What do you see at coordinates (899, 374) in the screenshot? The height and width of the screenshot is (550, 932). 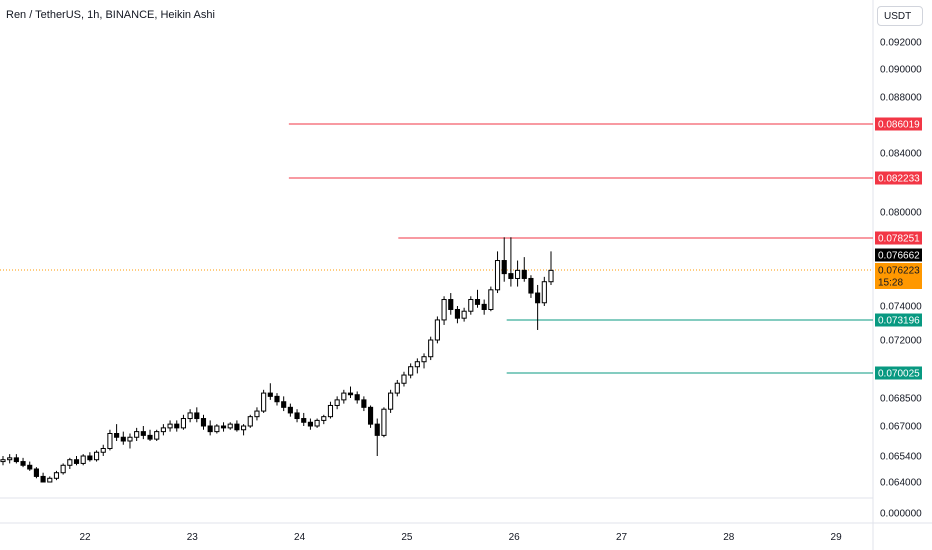 I see `level-price-tag: 0.070025` at bounding box center [899, 374].